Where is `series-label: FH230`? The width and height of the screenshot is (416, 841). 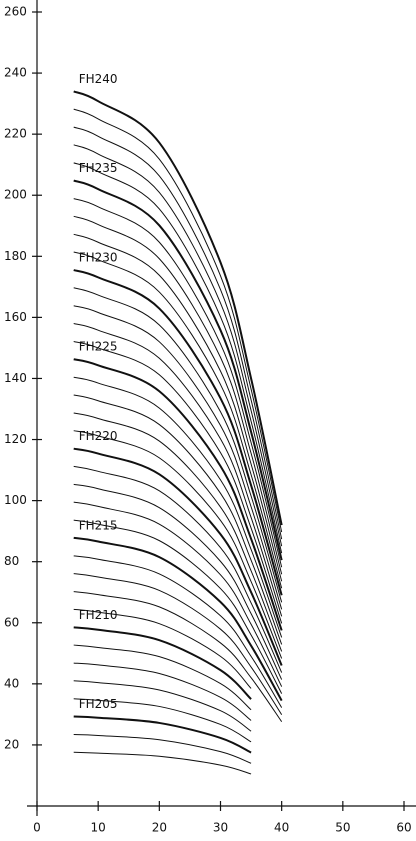 series-label: FH230 is located at coordinates (98, 258).